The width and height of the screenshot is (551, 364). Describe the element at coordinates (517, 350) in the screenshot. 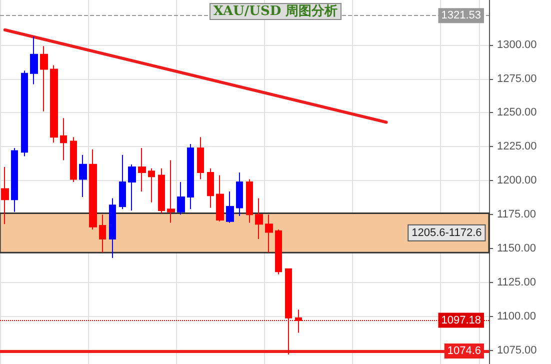

I see `y-tick-label: 1075.00` at that location.